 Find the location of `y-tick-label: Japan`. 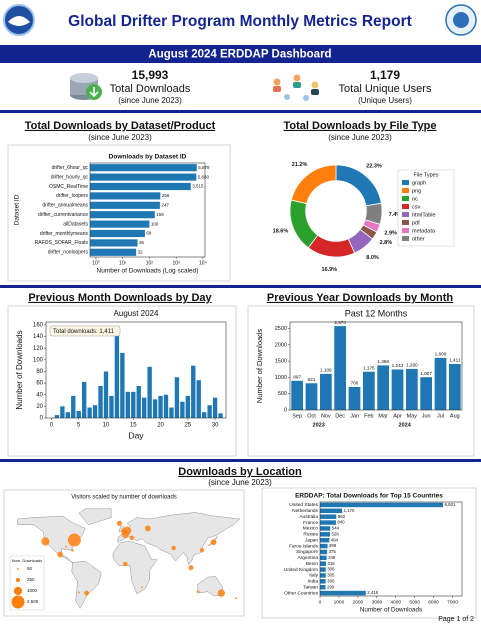

y-tick-label: Japan is located at coordinates (311, 540).